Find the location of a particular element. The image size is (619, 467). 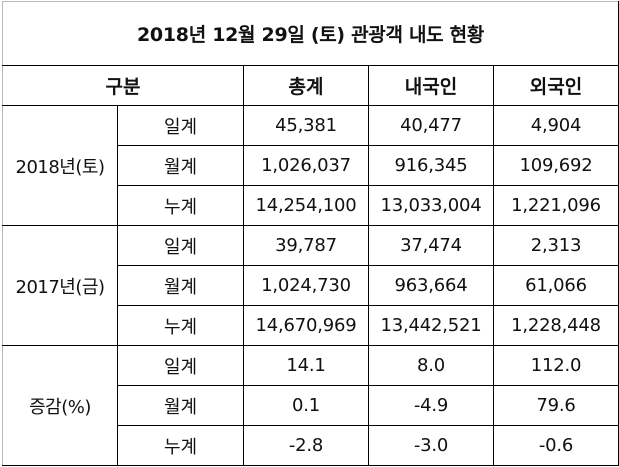

table-row: 누계 -2.8 -3.0 -0.6 is located at coordinates (311, 445).